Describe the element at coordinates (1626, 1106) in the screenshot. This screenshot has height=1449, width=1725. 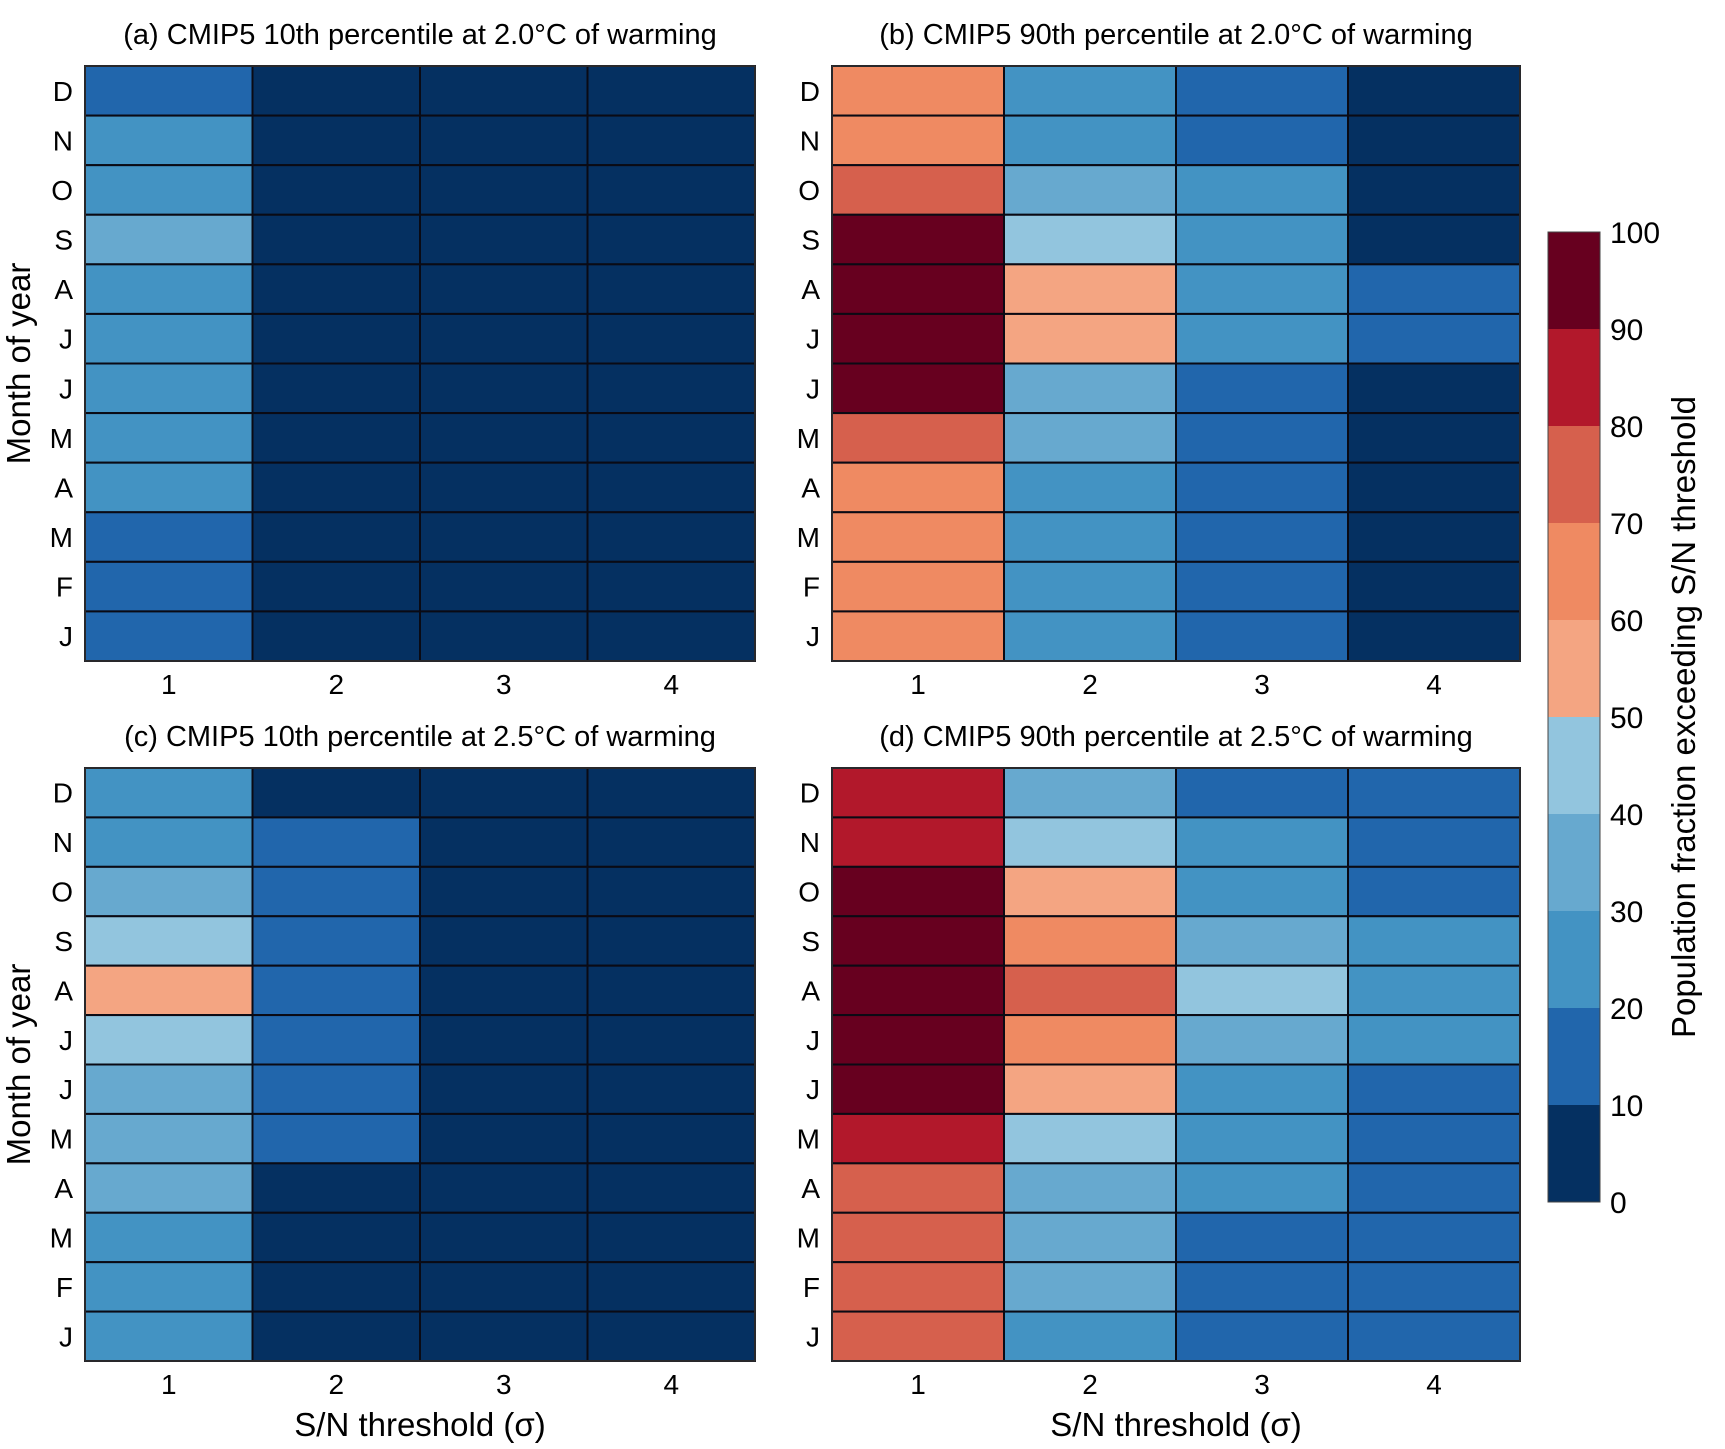
I see `colorbar-tick-label: 10` at that location.